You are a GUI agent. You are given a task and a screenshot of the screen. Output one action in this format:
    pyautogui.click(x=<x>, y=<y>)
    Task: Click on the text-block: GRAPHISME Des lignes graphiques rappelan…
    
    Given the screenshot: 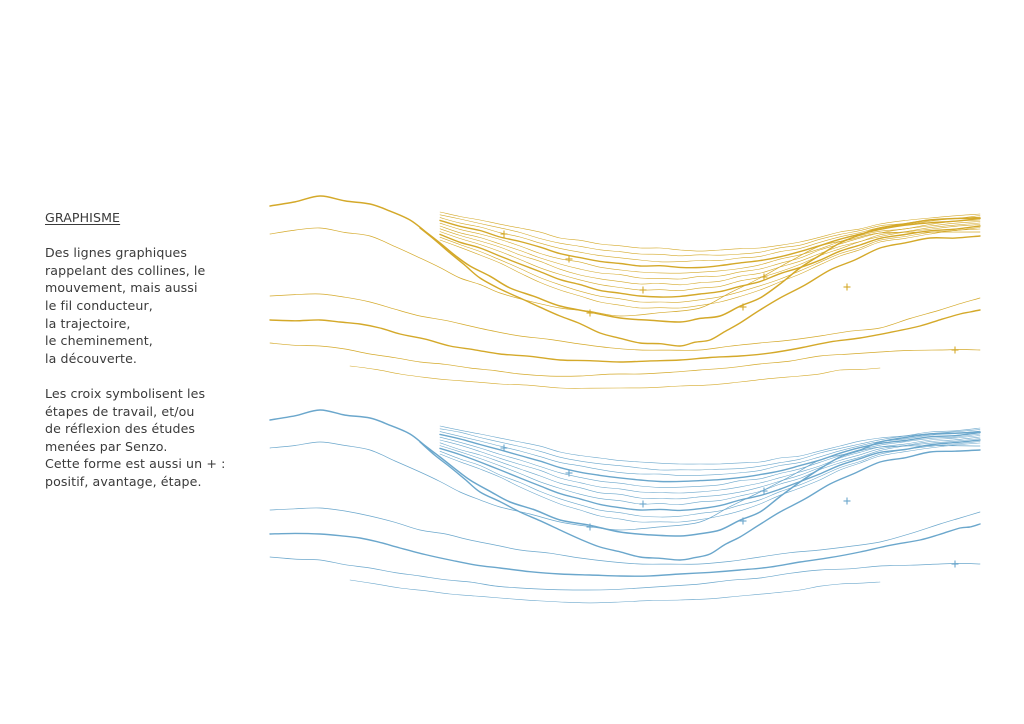 What is the action you would take?
    pyautogui.click(x=150, y=350)
    